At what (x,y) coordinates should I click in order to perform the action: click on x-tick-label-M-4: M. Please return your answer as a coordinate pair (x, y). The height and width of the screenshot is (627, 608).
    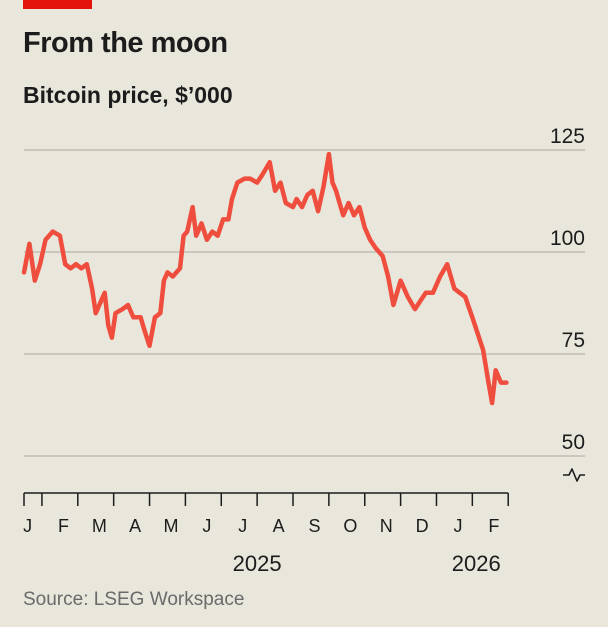
    Looking at the image, I should click on (171, 526).